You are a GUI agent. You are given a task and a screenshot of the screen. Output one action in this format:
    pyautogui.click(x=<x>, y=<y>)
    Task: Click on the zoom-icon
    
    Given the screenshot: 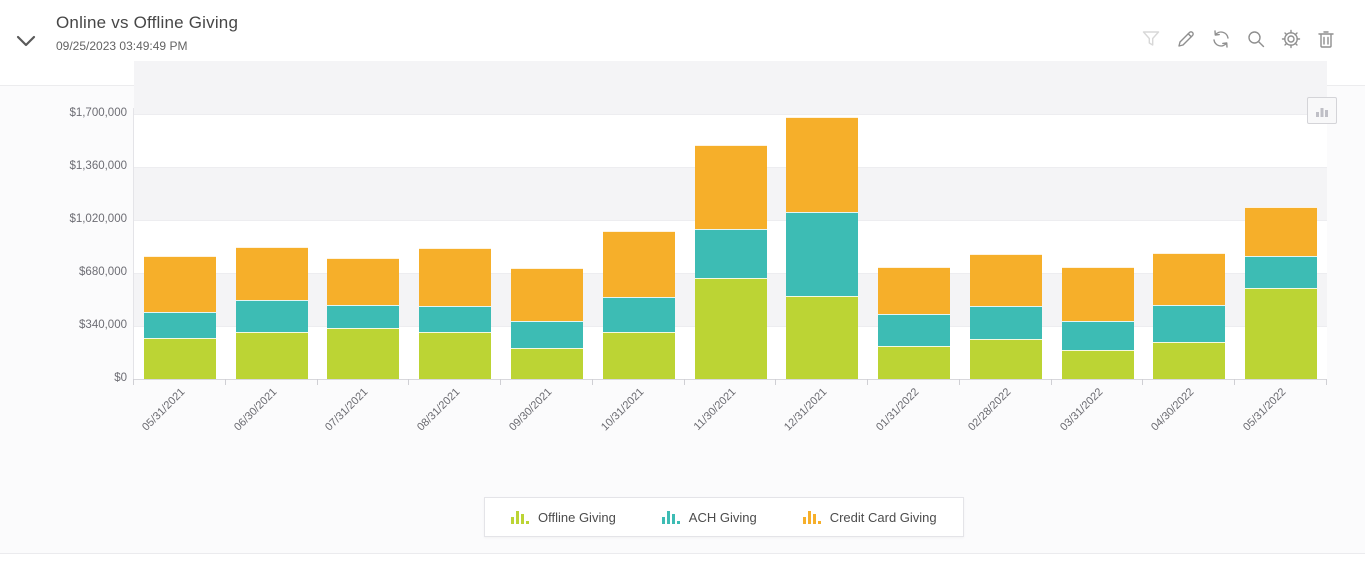 What is the action you would take?
    pyautogui.click(x=1255, y=38)
    